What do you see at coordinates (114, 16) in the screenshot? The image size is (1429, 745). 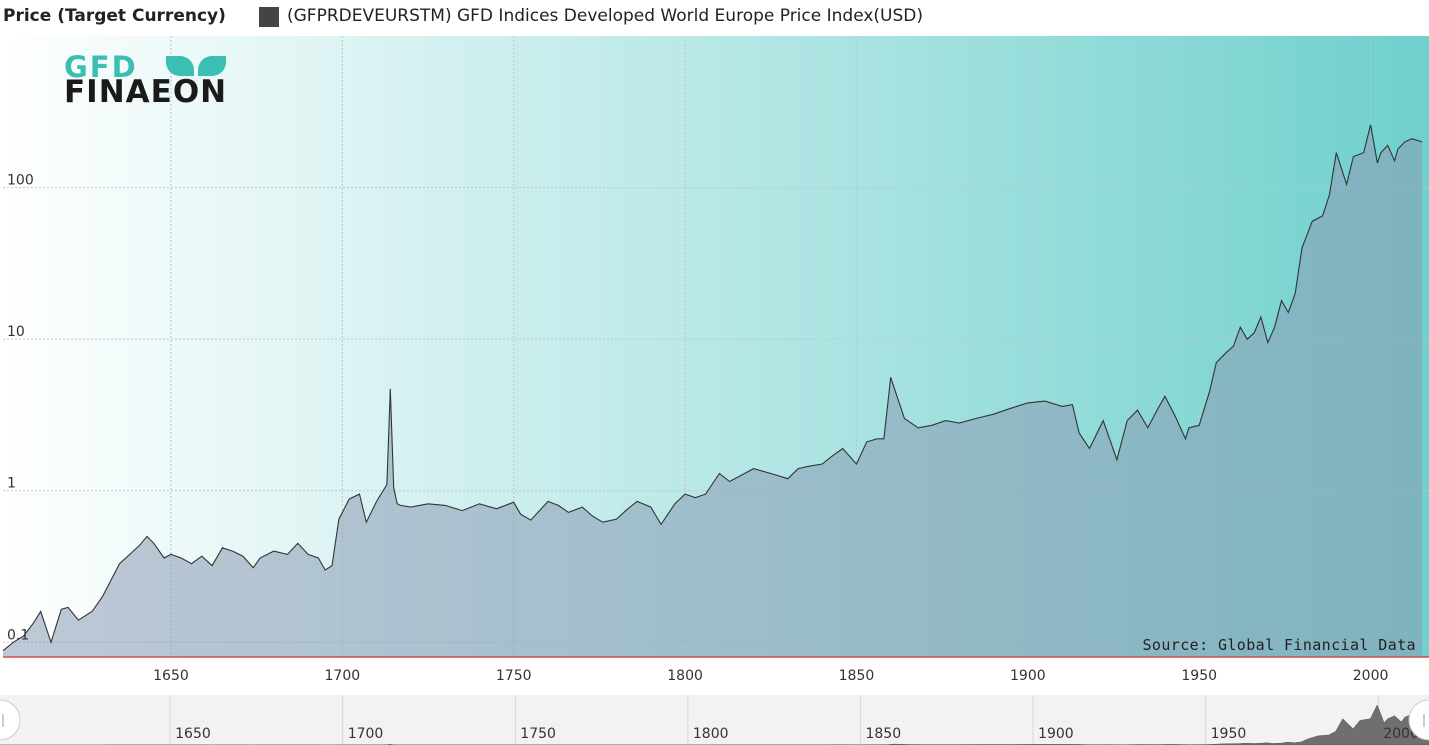 I see `legend-title: Price (Target Currency)` at bounding box center [114, 16].